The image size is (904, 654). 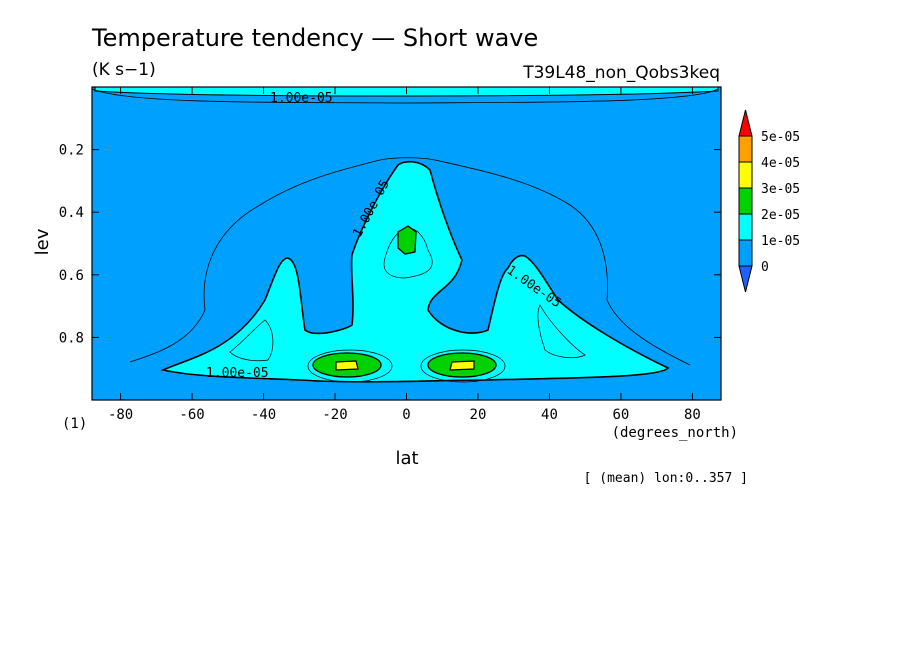 I want to click on contour-label-south: 1.00e-05, so click(x=237, y=373).